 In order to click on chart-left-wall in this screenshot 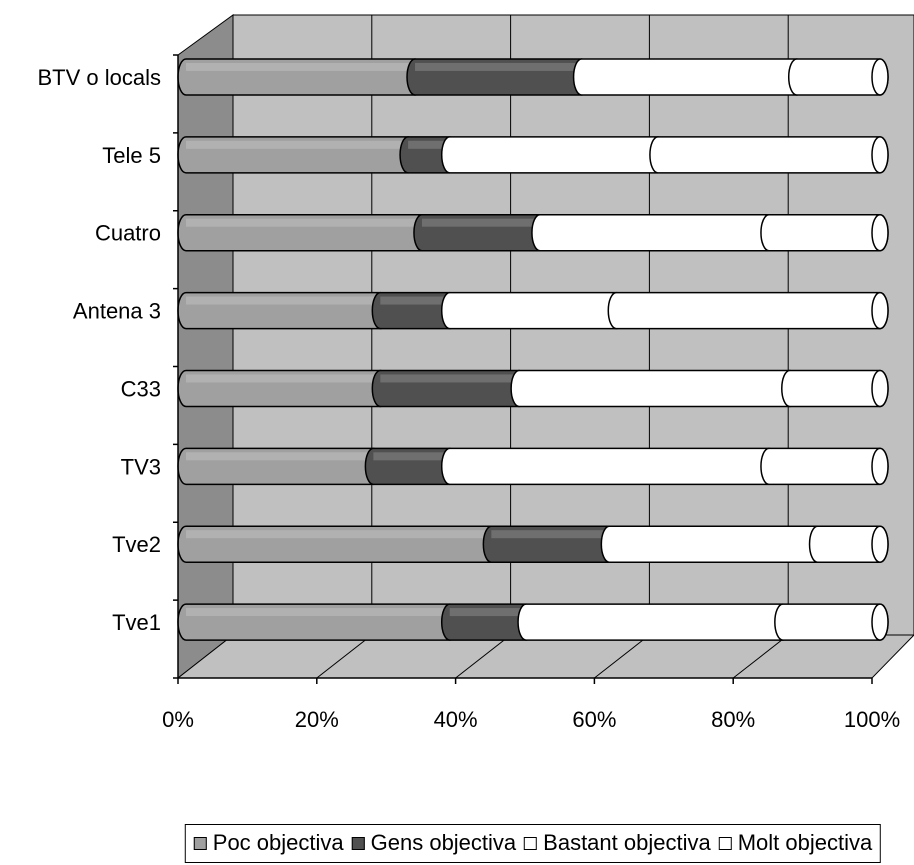, I will do `click(205, 347)`.